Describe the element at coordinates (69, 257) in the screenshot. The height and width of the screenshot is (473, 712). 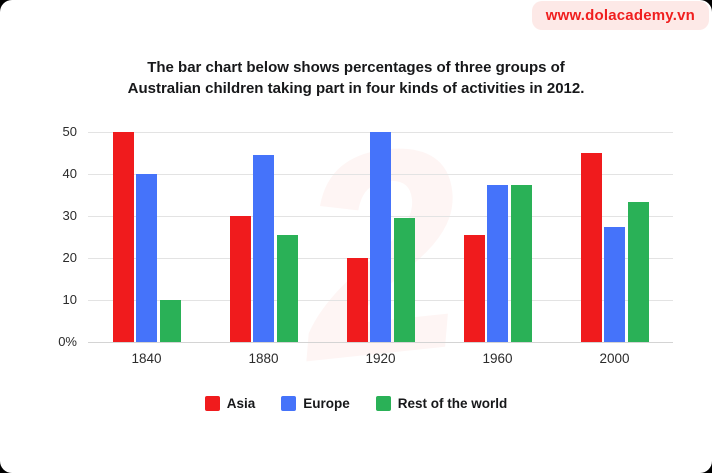
I see `y-tick-label: 20` at that location.